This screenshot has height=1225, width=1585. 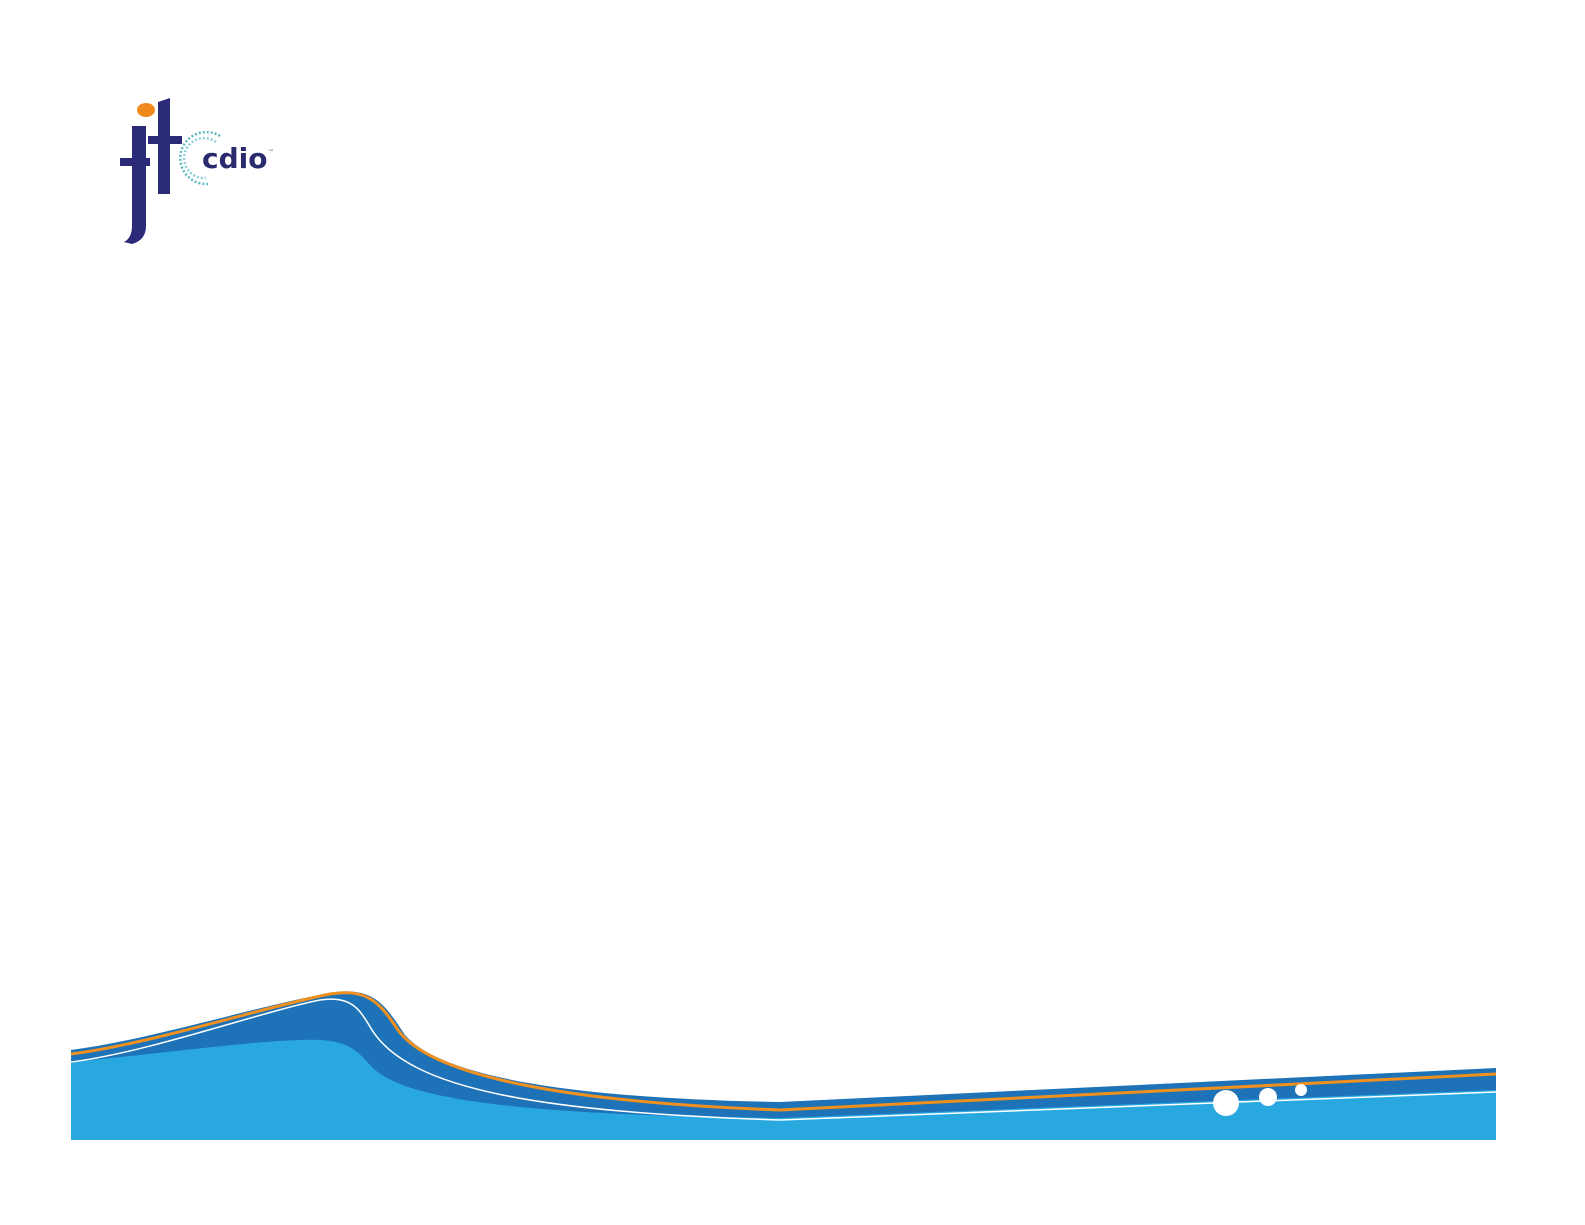 I want to click on logo-letter-t, so click(x=165, y=146).